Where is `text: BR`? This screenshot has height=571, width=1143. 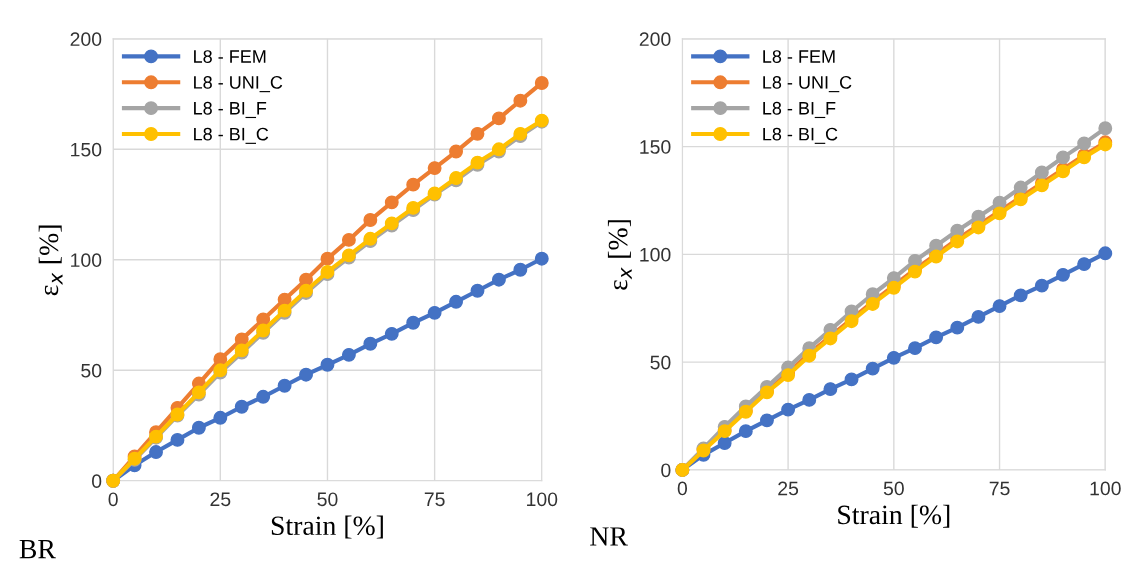
text: BR is located at coordinates (37, 549).